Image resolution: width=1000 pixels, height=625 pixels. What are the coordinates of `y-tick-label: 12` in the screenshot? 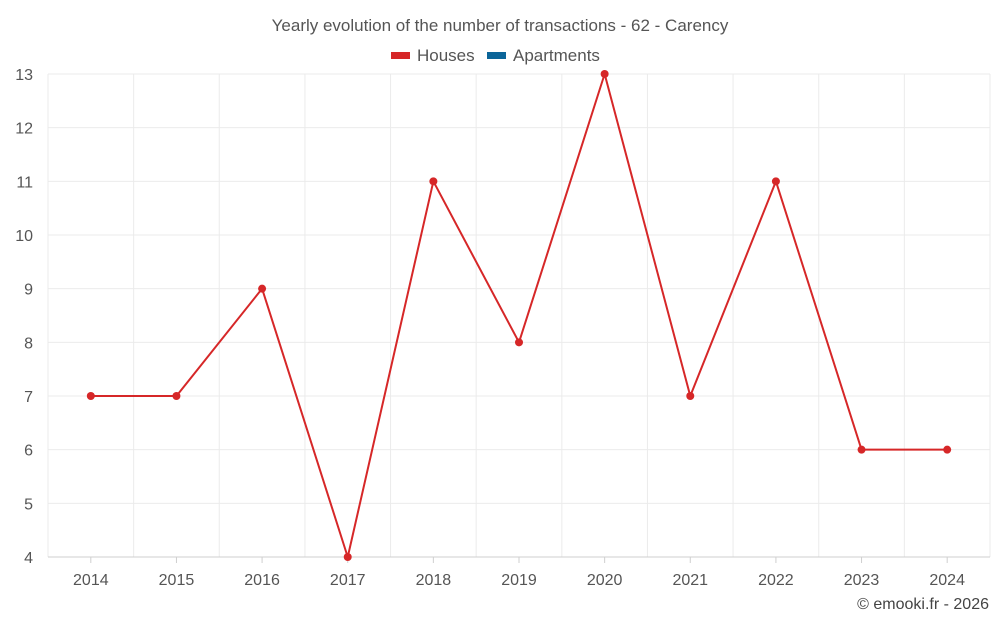 It's located at (24, 129).